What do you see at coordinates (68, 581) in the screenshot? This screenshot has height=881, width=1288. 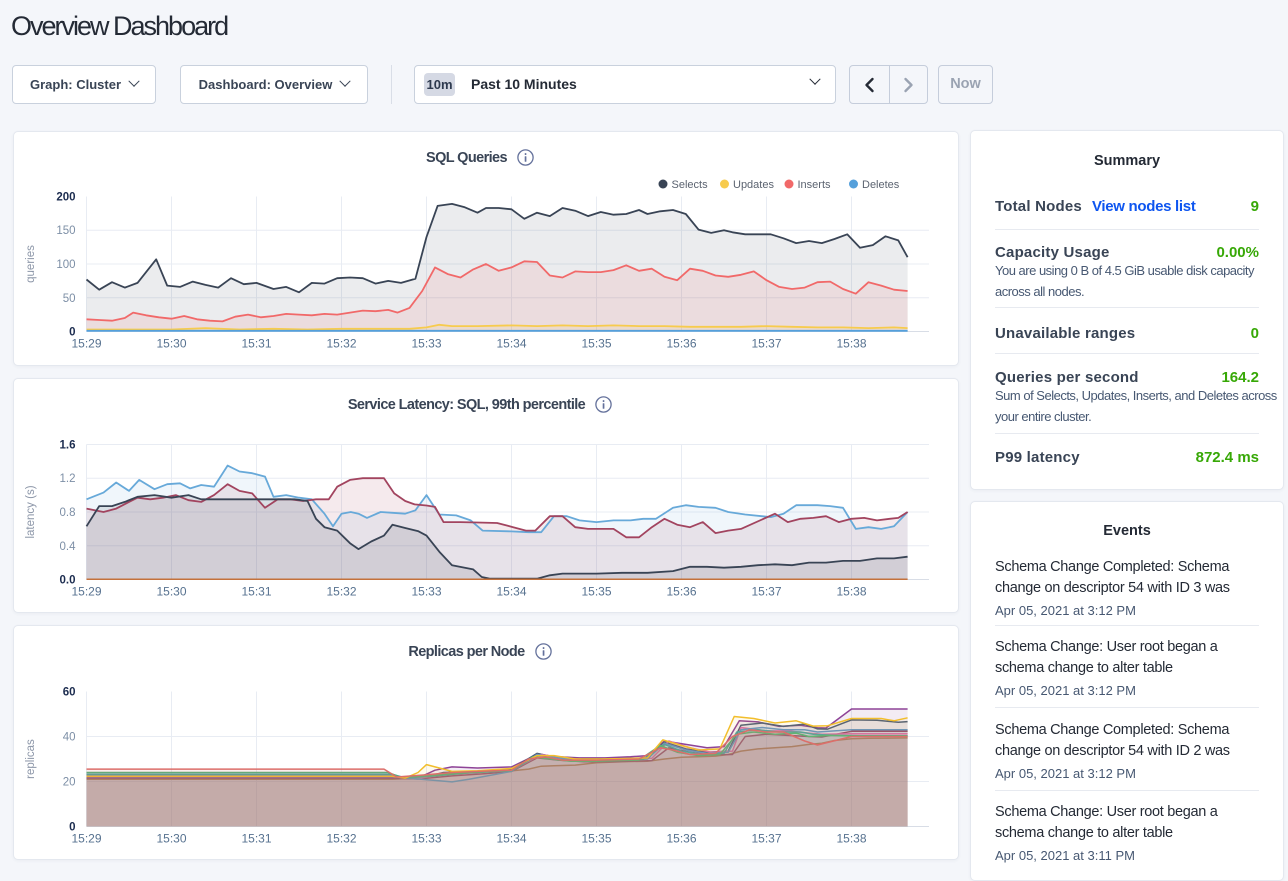 I see `svg-text: 0.0` at bounding box center [68, 581].